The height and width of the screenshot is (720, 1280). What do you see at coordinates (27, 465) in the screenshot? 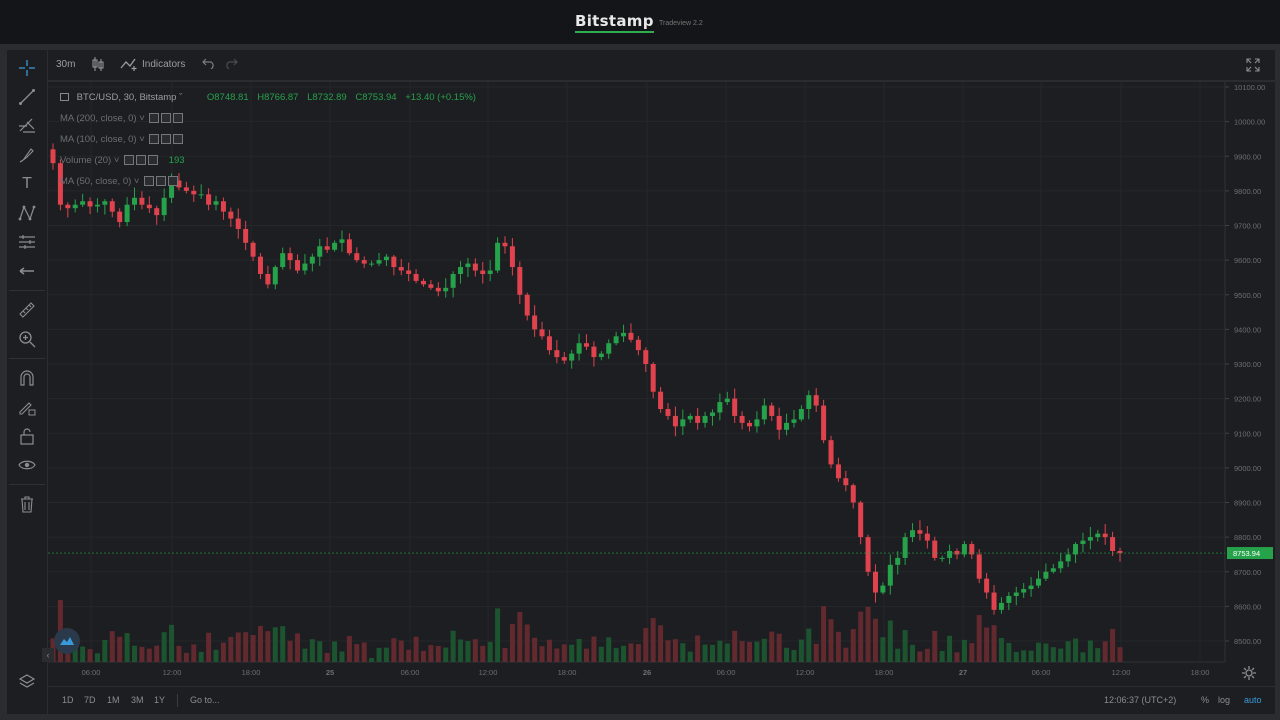
I see `eye-icon` at bounding box center [27, 465].